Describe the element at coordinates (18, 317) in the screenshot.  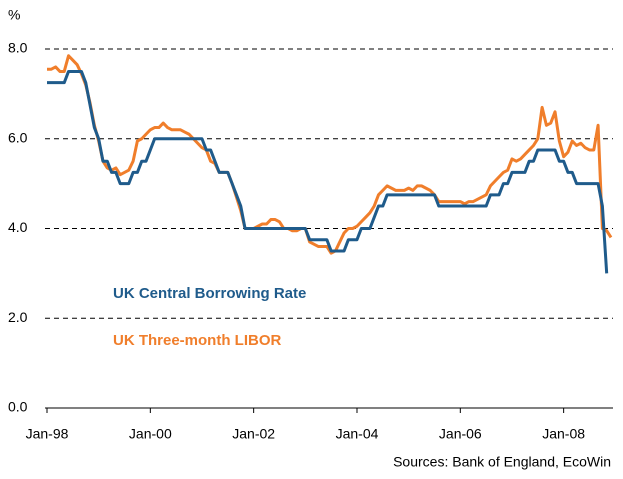
I see `y-tick-label: 2.0` at that location.